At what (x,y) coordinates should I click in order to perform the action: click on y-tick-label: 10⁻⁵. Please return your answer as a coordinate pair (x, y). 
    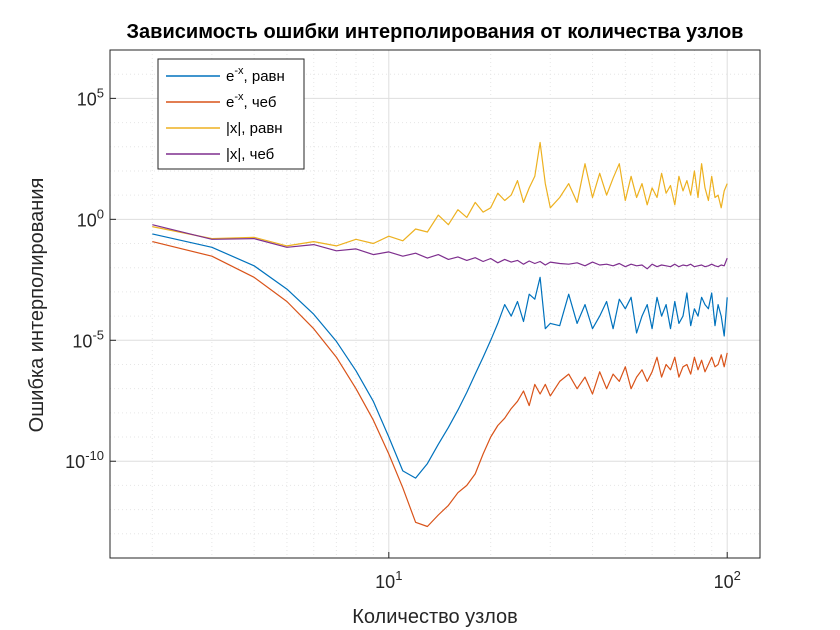
    Looking at the image, I should click on (88, 339).